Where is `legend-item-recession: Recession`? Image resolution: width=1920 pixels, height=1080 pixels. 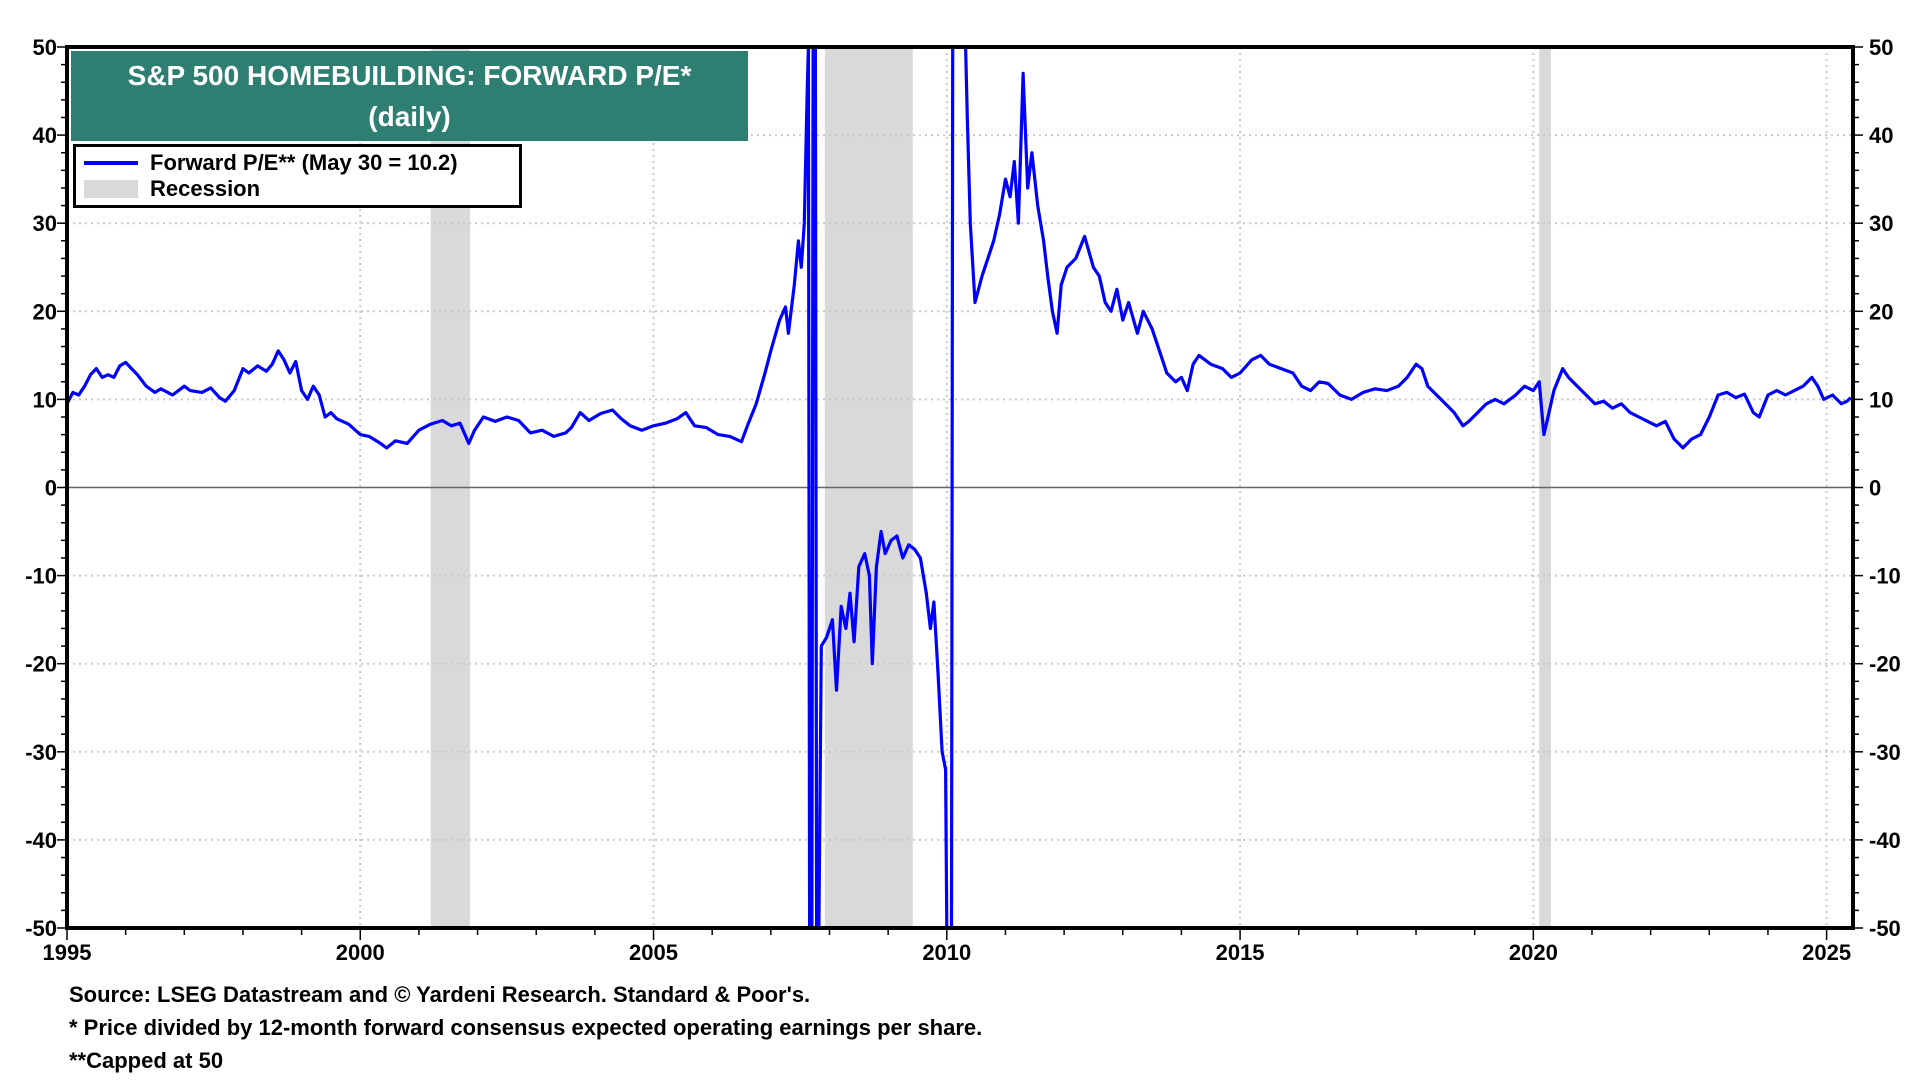 legend-item-recession: Recession is located at coordinates (172, 189).